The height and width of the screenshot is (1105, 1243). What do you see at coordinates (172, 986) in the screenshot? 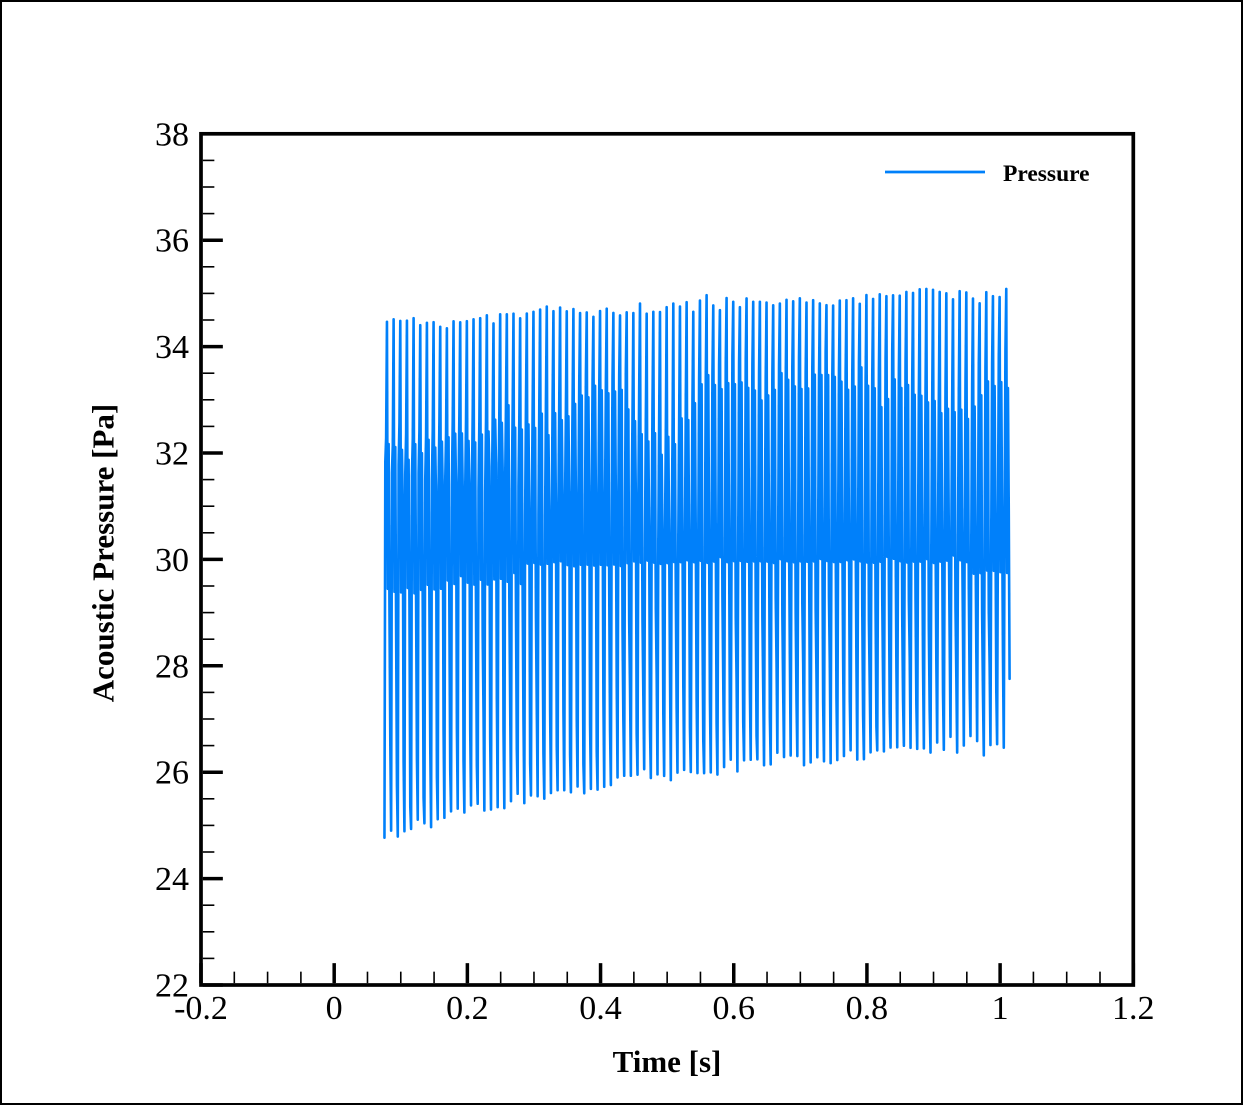
I see `y-tick-label: 22` at bounding box center [172, 986].